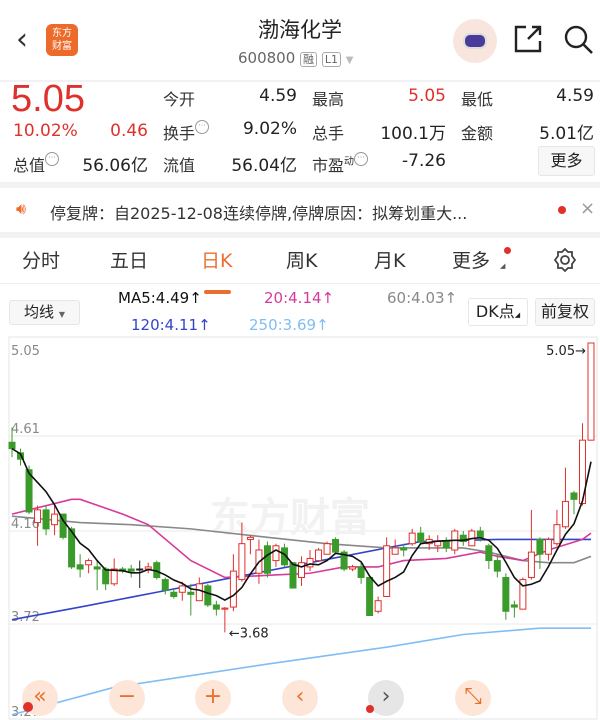 The height and width of the screenshot is (720, 600). What do you see at coordinates (62, 33) in the screenshot?
I see `logo-text: 东方` at bounding box center [62, 33].